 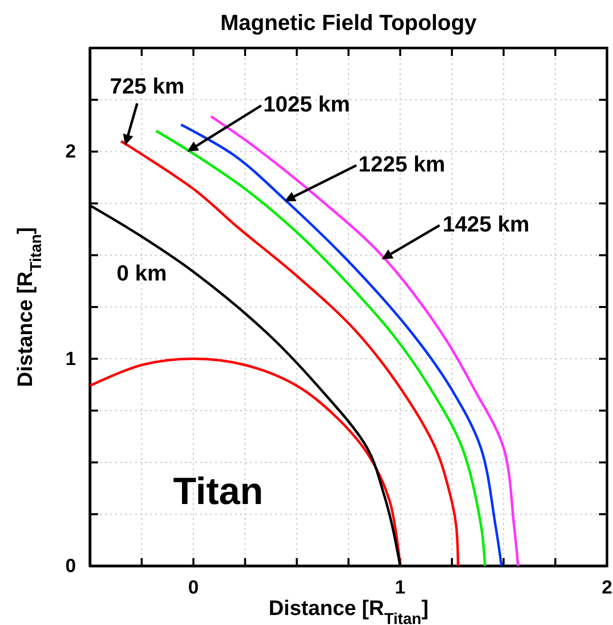 I want to click on annotation: 1225 km, so click(x=402, y=163).